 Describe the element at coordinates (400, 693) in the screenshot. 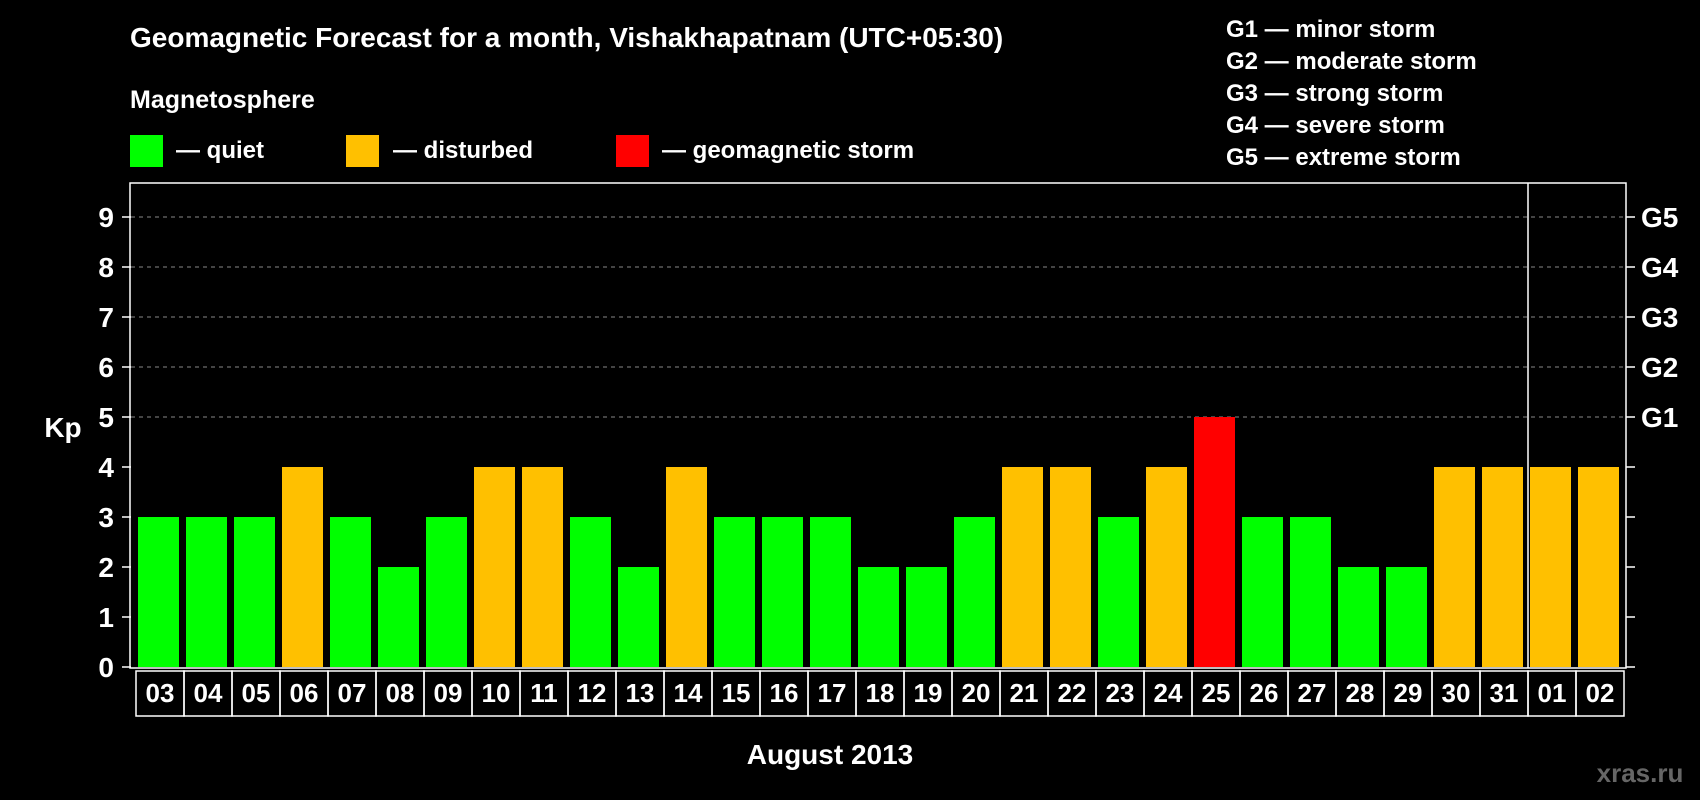

I see `date-label-08: 08` at that location.